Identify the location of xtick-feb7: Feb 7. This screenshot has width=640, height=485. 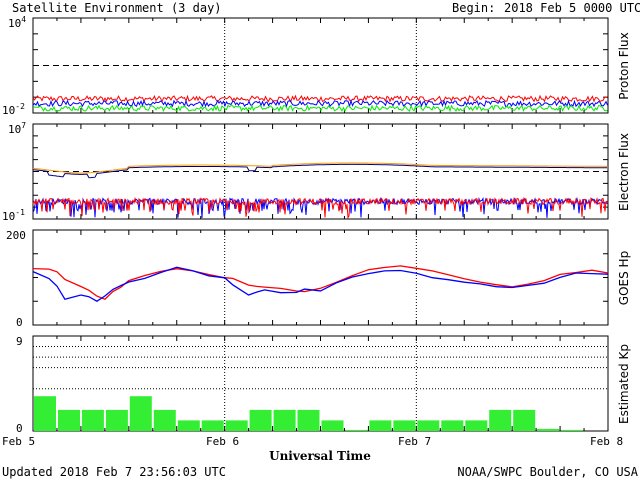
(414, 441).